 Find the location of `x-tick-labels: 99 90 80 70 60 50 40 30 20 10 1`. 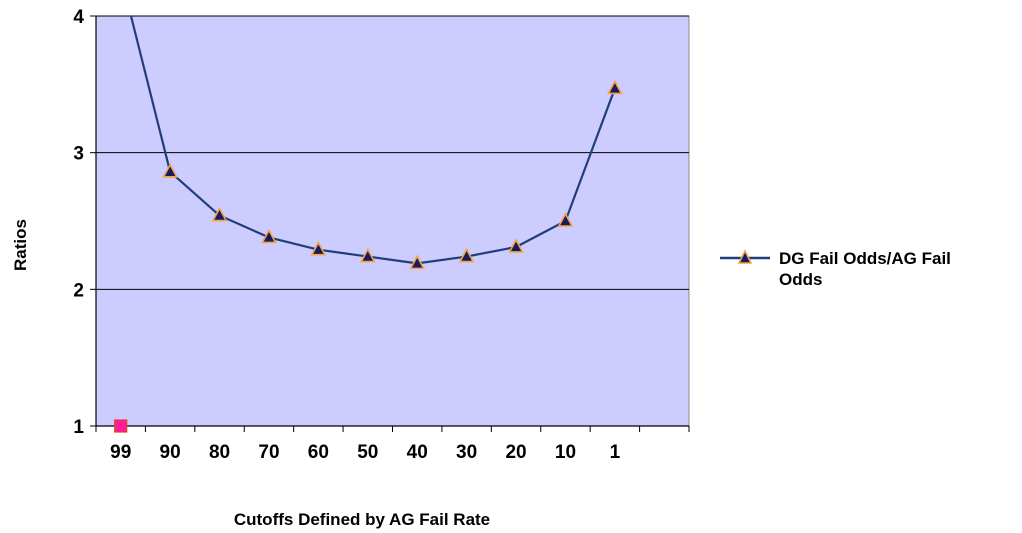

x-tick-labels: 99 90 80 70 60 50 40 30 20 10 1 is located at coordinates (365, 452).